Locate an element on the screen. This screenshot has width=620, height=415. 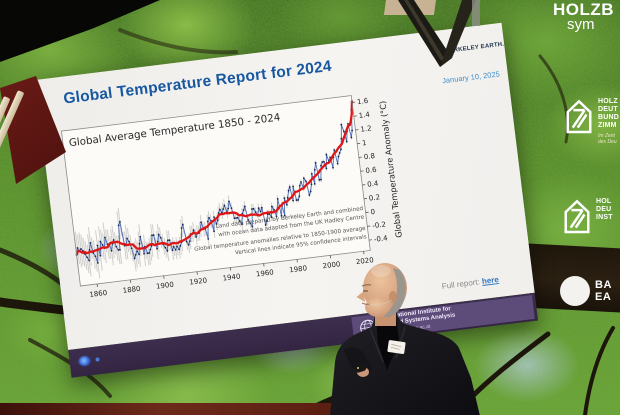
y-axis: 1.6 1.4 1.2 1 0.8 0.6 0.4 0.2 0 -0.2 -0.4 is located at coordinates (370, 170).